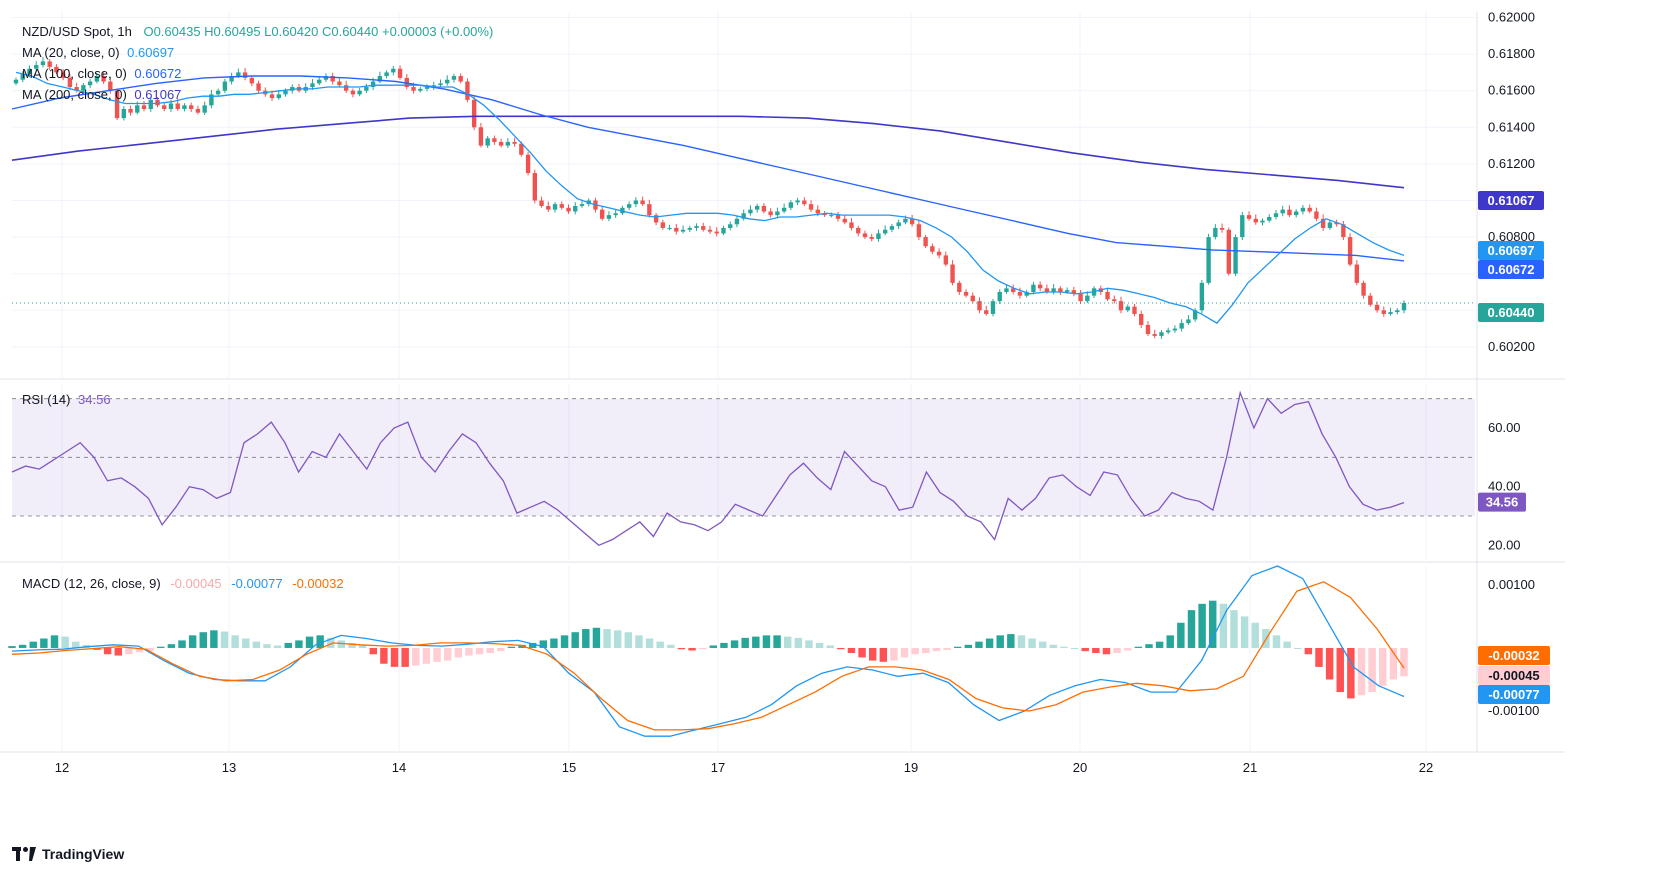 Image resolution: width=1653 pixels, height=873 pixels. What do you see at coordinates (318, 583) in the screenshot?
I see `macd-signal-value: -0.00032` at bounding box center [318, 583].